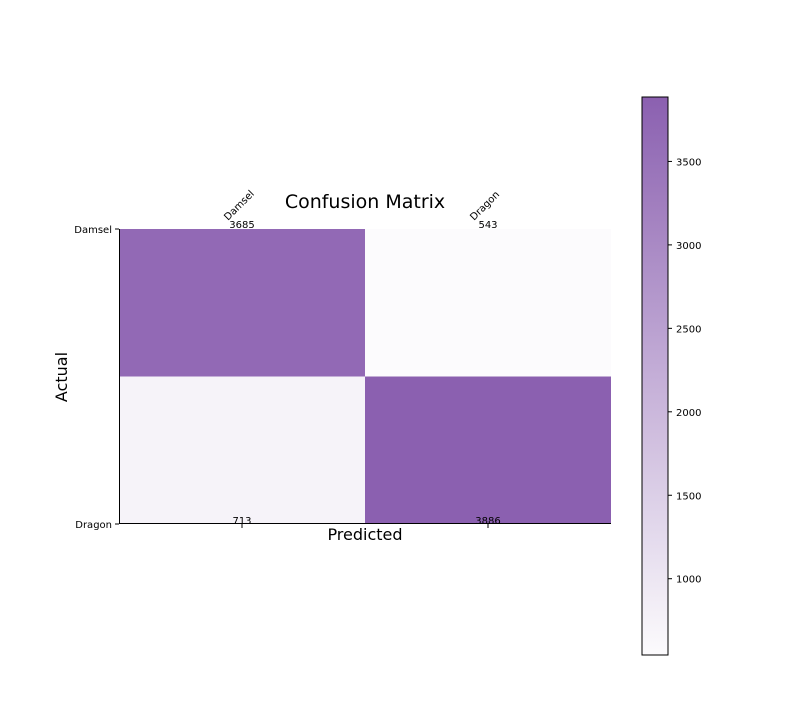  I want to click on cell-value-label: 3685, so click(241, 225).